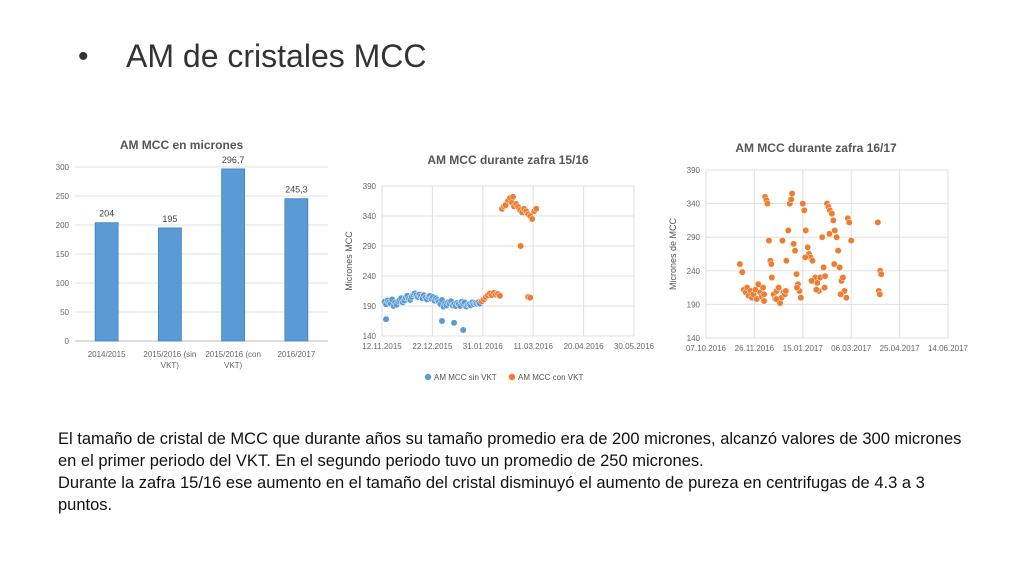 Image resolution: width=1024 pixels, height=576 pixels. What do you see at coordinates (694, 204) in the screenshot?
I see `y-tick-label: 340` at bounding box center [694, 204].